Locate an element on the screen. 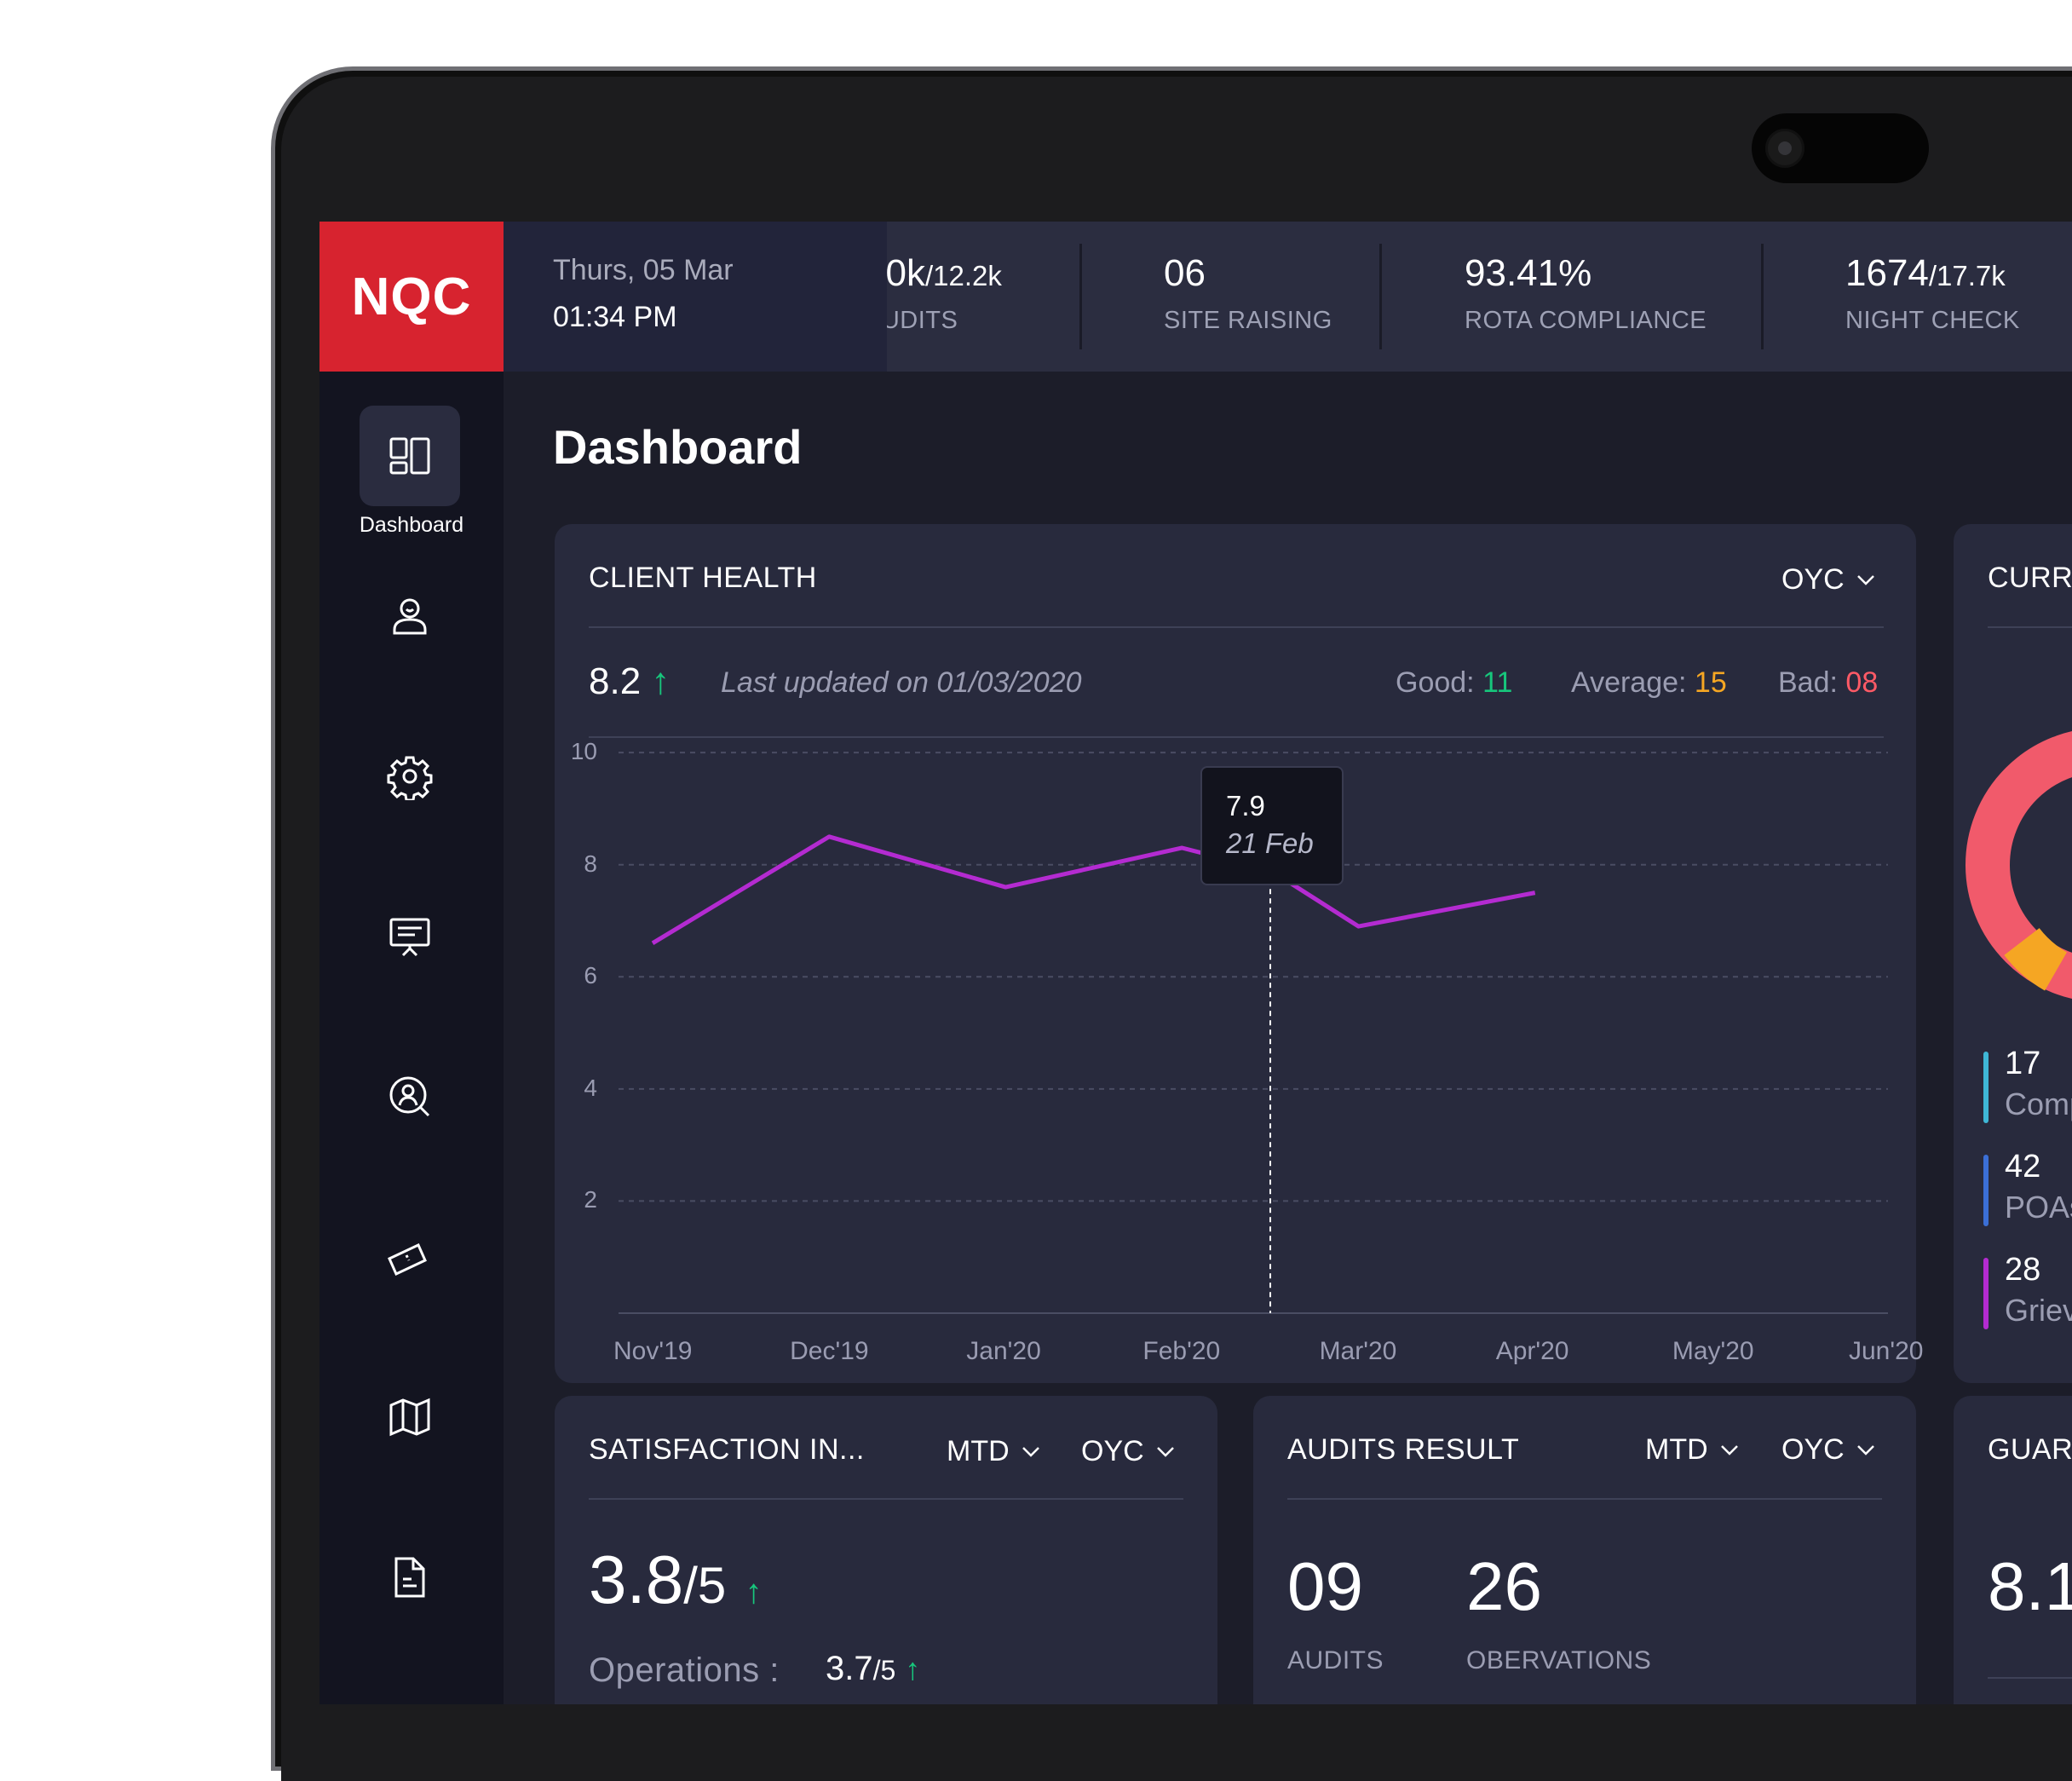 This screenshot has height=1781, width=2072. card-title: CURR is located at coordinates (2030, 578).